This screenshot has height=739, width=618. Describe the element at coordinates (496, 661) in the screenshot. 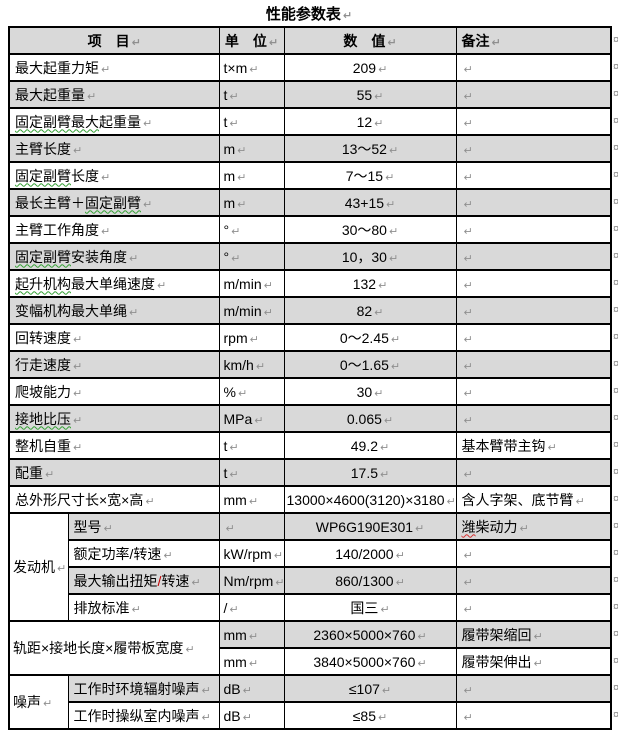

I see `cell-text: 履带架伸出` at that location.